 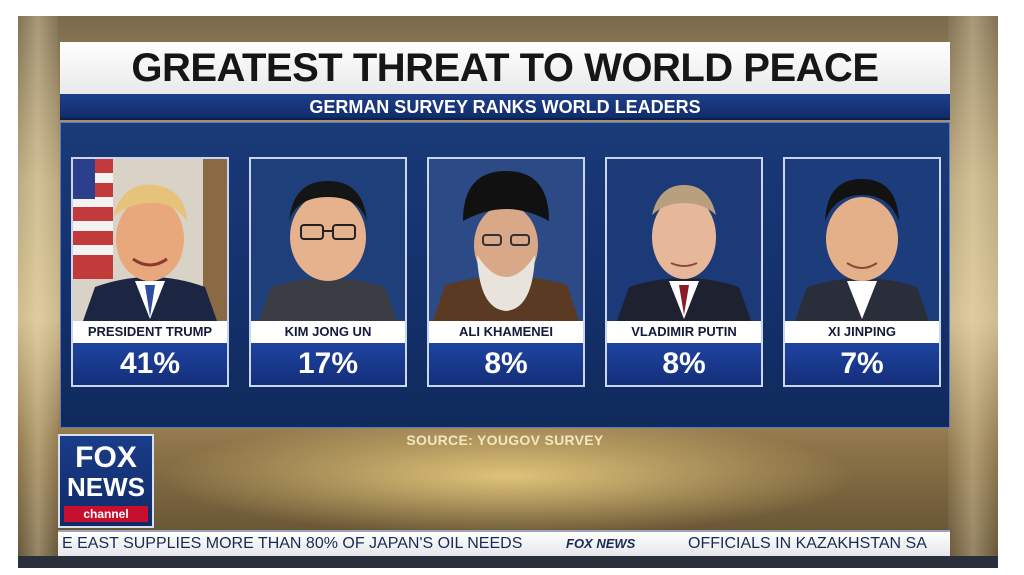 I want to click on leader-percent-box: 17%, so click(x=328, y=364).